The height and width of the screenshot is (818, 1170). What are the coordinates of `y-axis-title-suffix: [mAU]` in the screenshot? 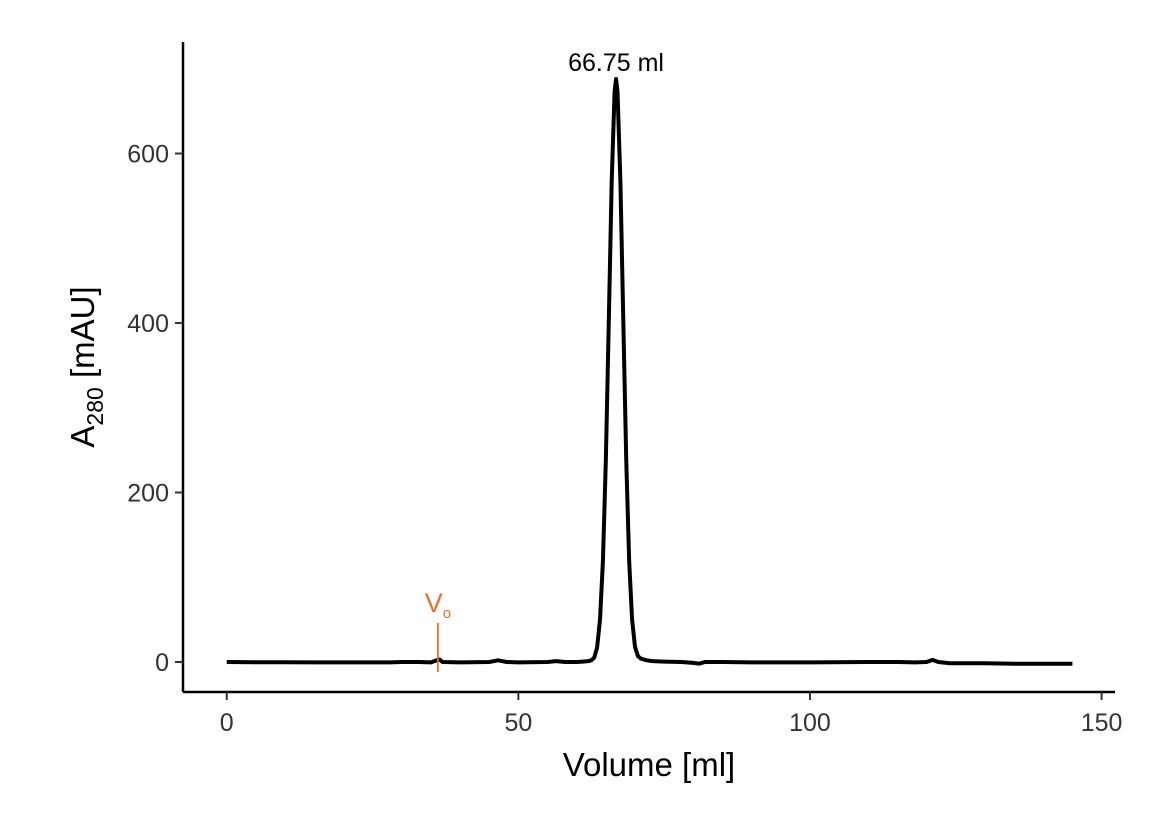 It's located at (82, 336).